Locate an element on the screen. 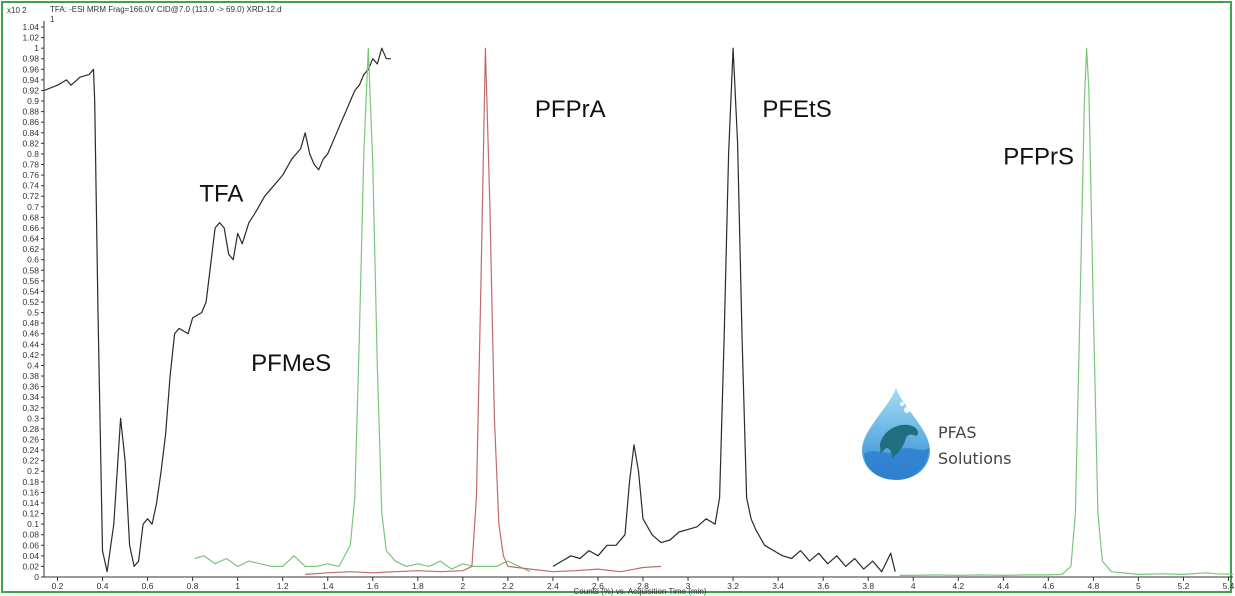  y-tick-label: 0.32 is located at coordinates (30, 408).